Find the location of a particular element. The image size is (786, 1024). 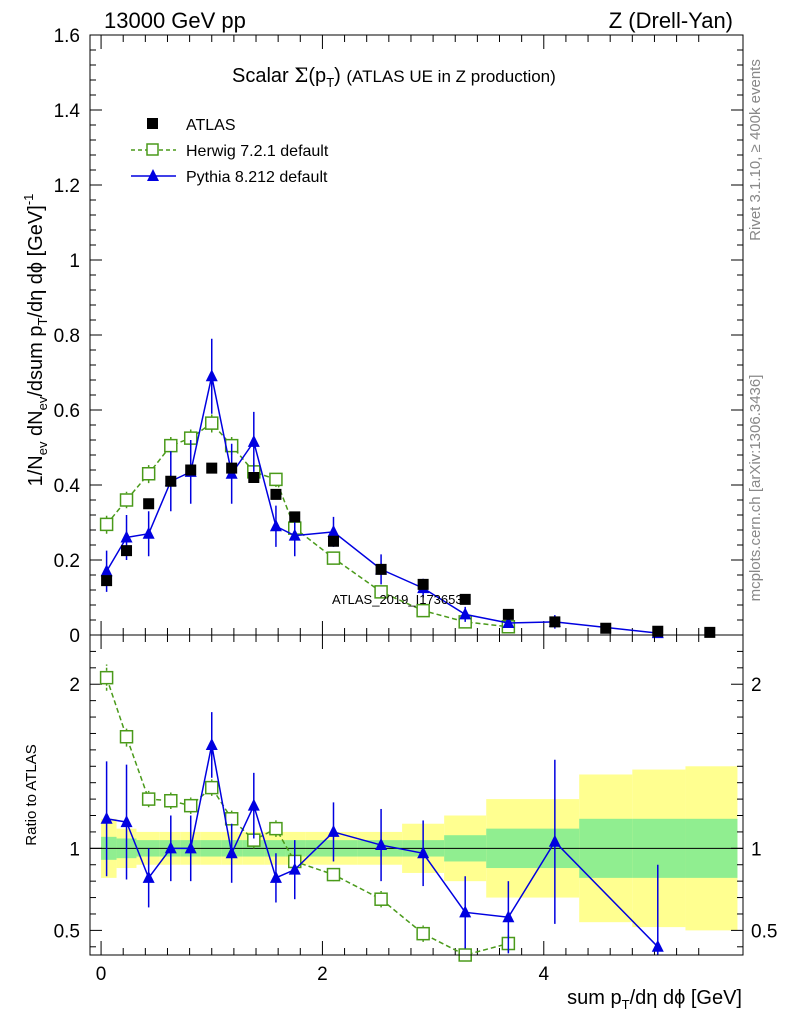

xtick-label: 2 is located at coordinates (322, 974).